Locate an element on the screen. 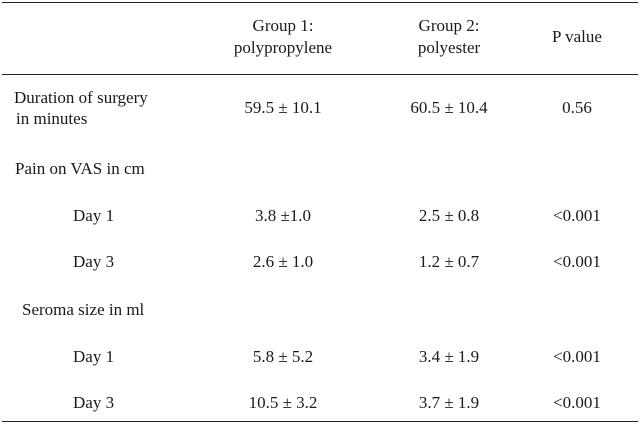 The height and width of the screenshot is (428, 640). row-seroma-day3-g2: 3.7 ± 1.9 is located at coordinates (449, 402).